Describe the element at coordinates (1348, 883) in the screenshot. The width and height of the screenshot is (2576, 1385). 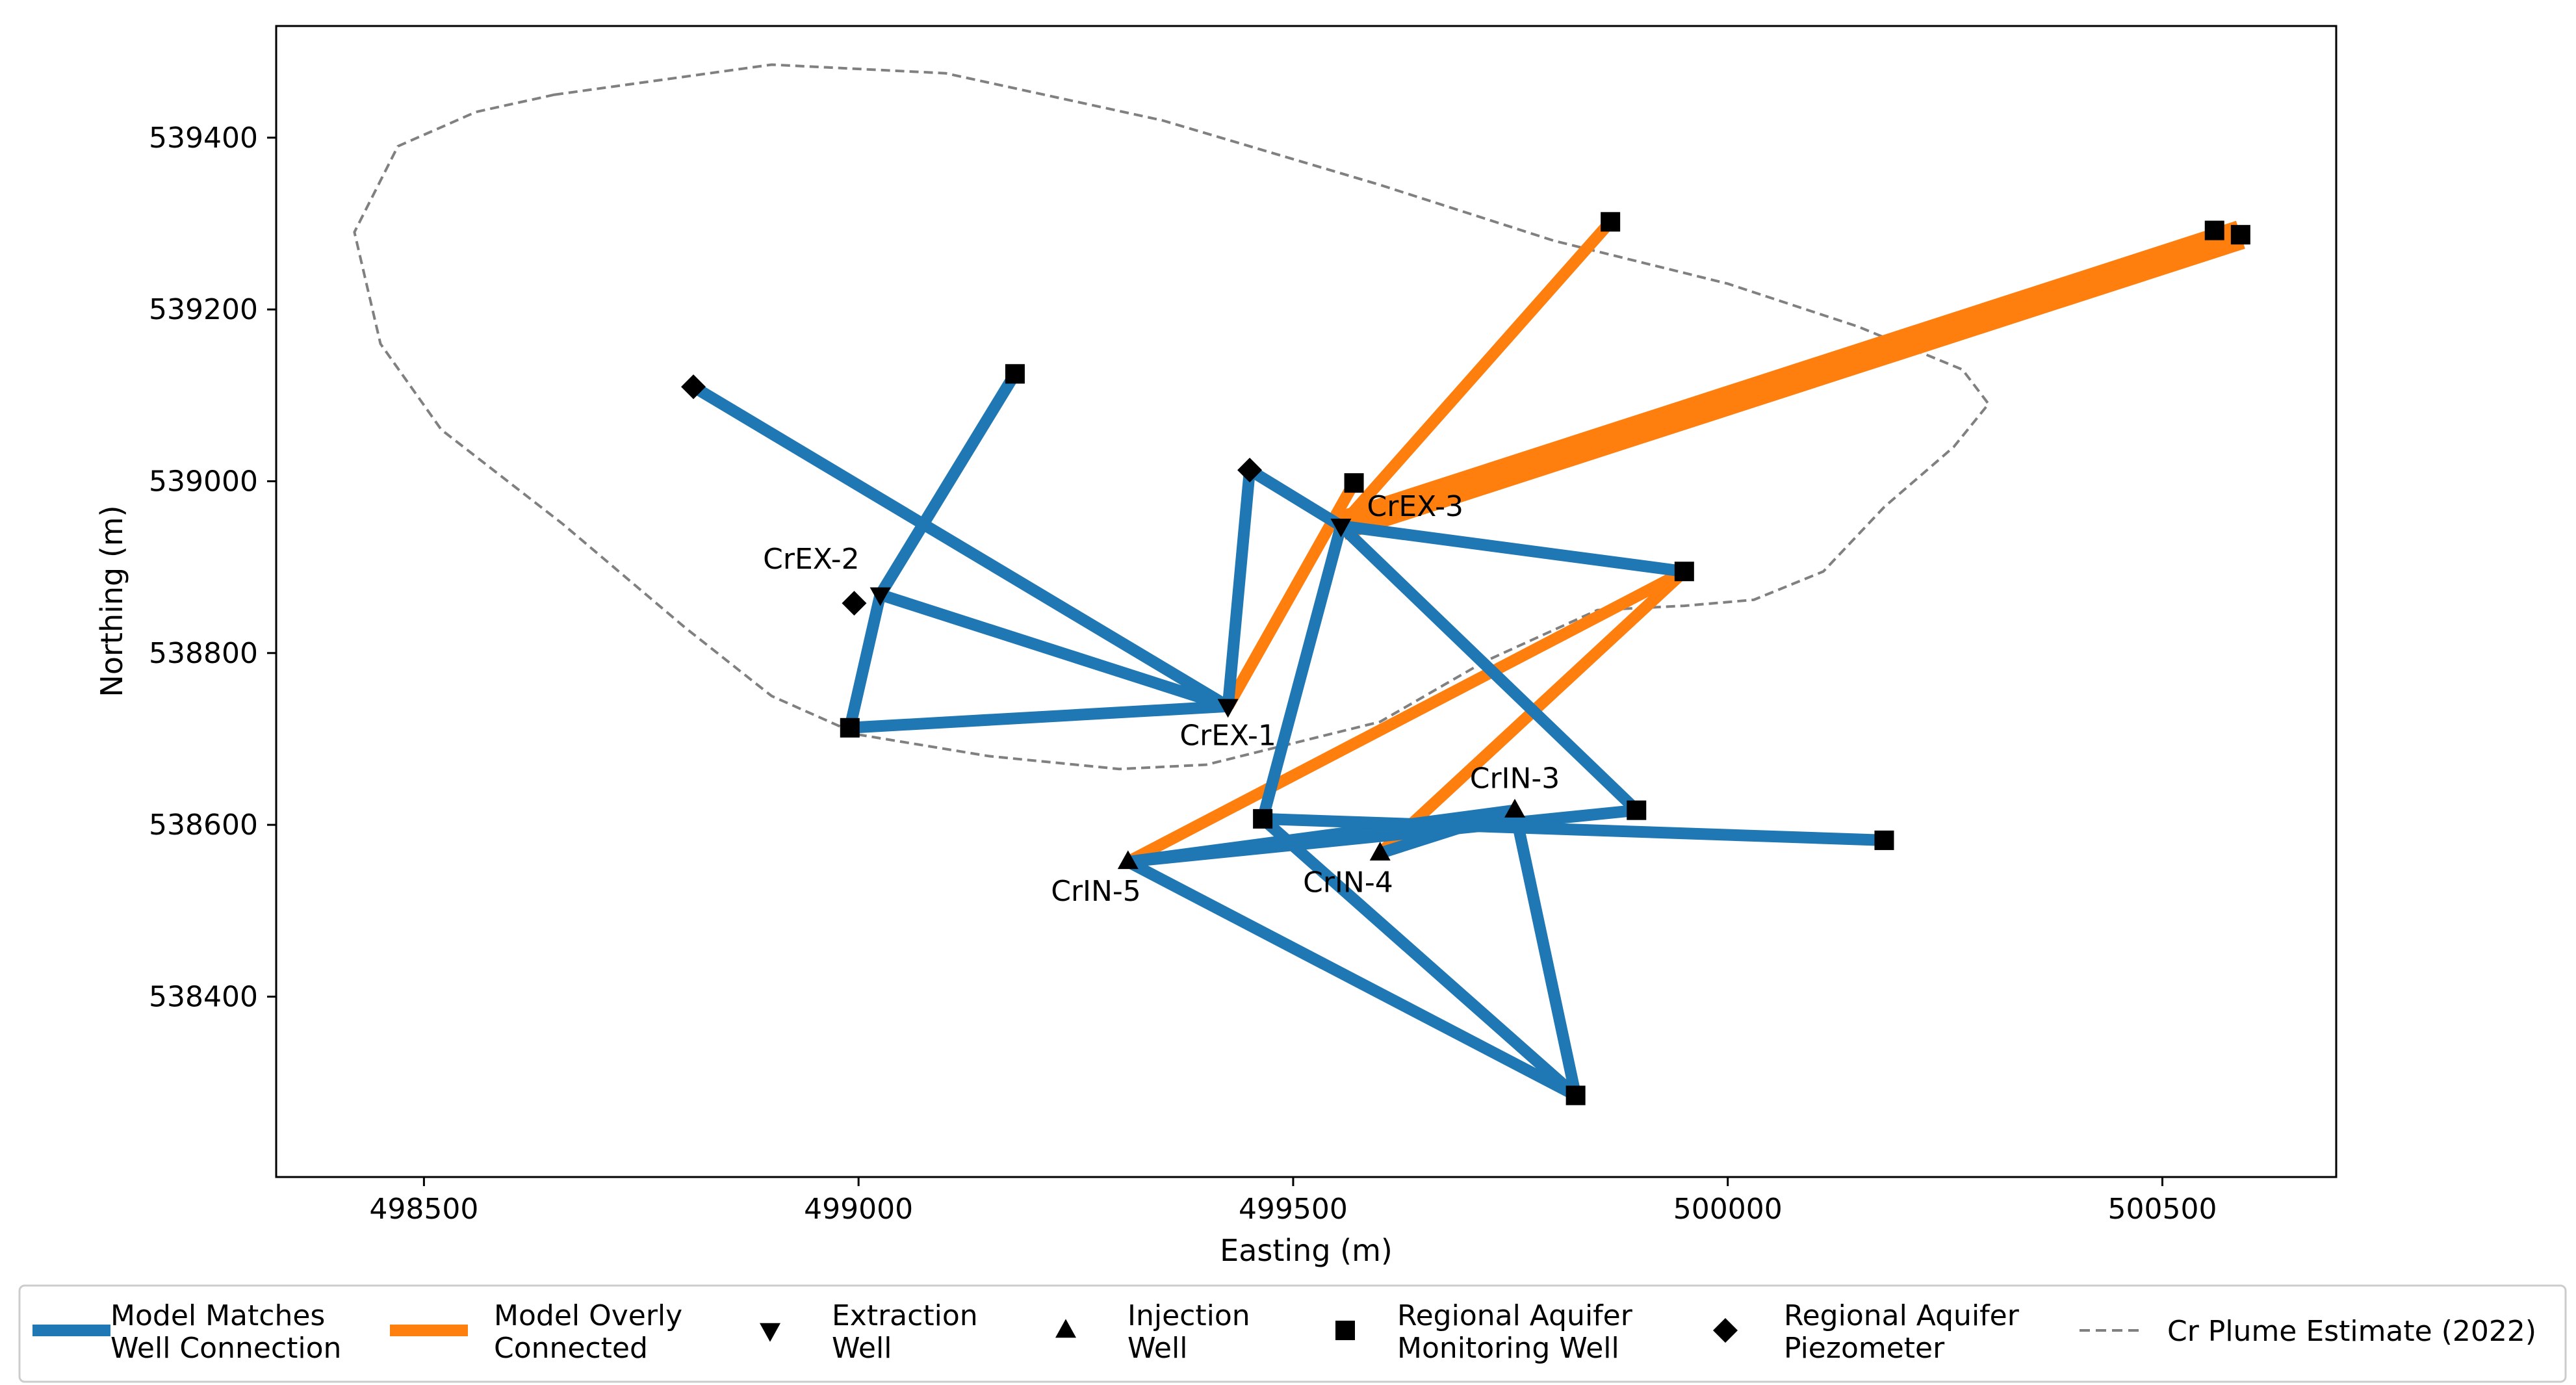
I see `well-label-CrIN-4: CrIN-4` at that location.